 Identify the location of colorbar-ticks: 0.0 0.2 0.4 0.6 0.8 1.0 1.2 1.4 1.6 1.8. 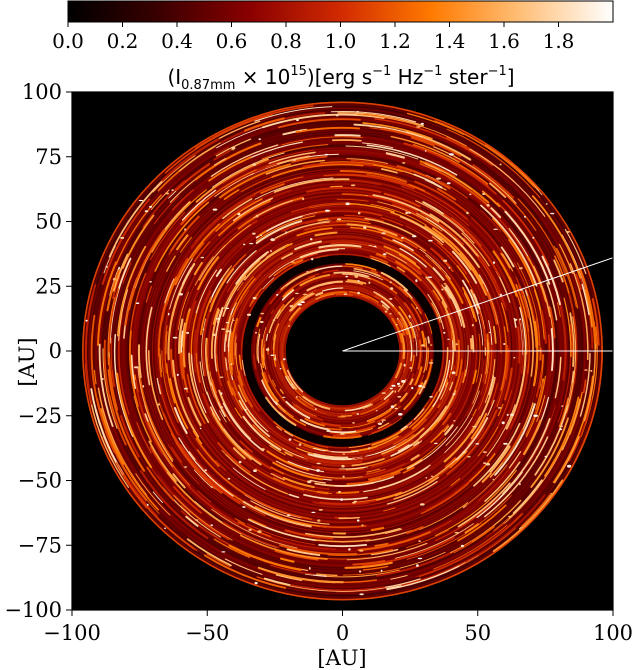
(313, 37).